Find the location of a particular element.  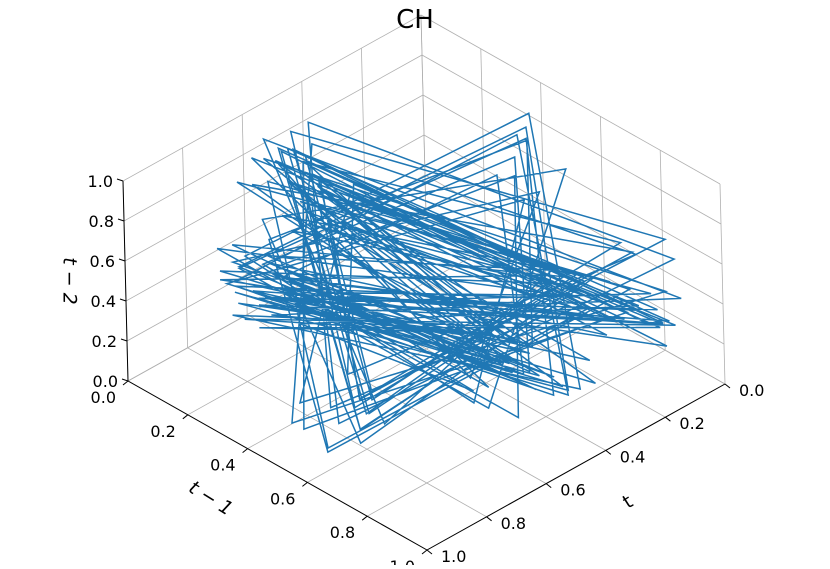

floor-grid-x is located at coordinates (337, 432).